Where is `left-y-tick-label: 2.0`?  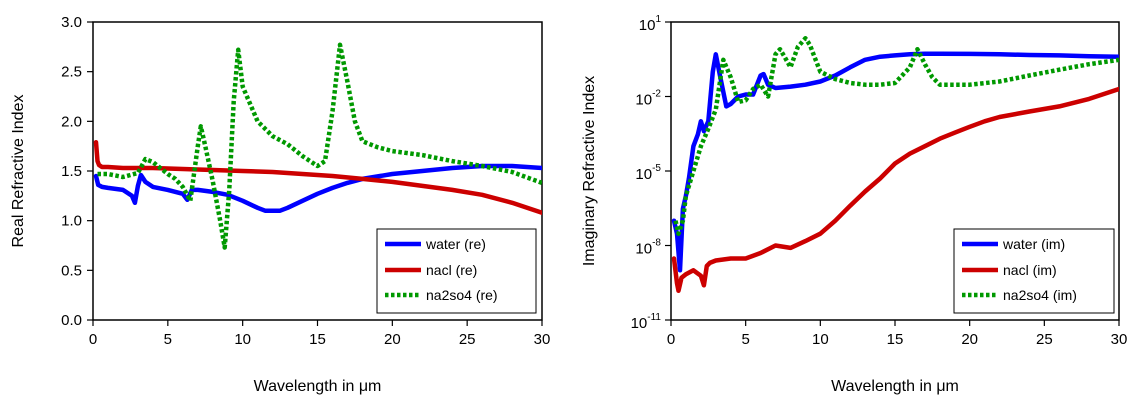 left-y-tick-label: 2.0 is located at coordinates (71, 121).